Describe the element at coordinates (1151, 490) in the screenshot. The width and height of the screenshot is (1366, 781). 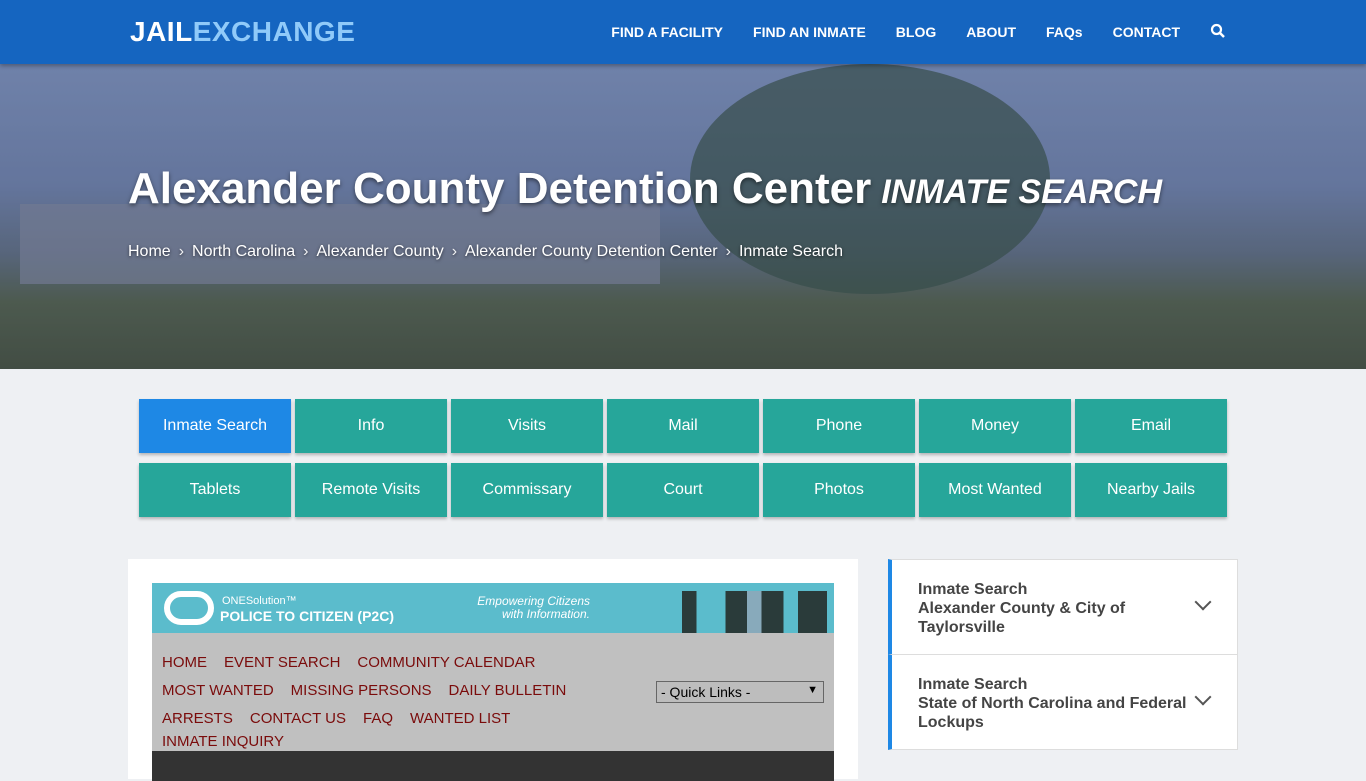
I see `btn-nearby-jails: Nearby Jails` at that location.